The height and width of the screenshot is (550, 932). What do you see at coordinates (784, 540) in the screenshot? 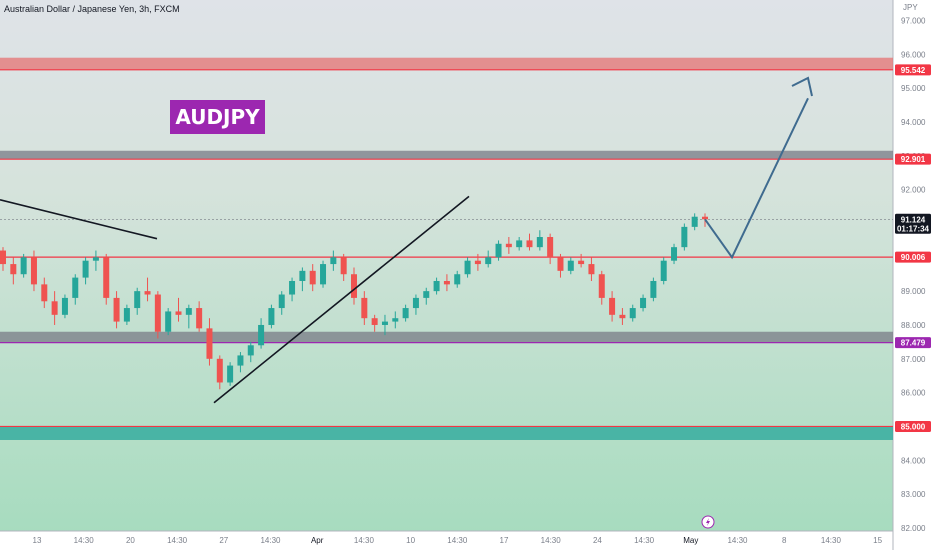
I see `x-tick-label: 8` at bounding box center [784, 540].